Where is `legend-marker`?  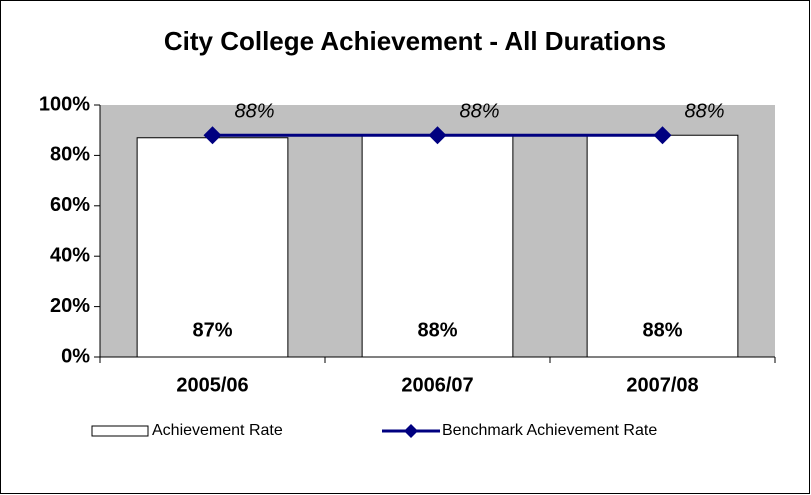 legend-marker is located at coordinates (411, 431).